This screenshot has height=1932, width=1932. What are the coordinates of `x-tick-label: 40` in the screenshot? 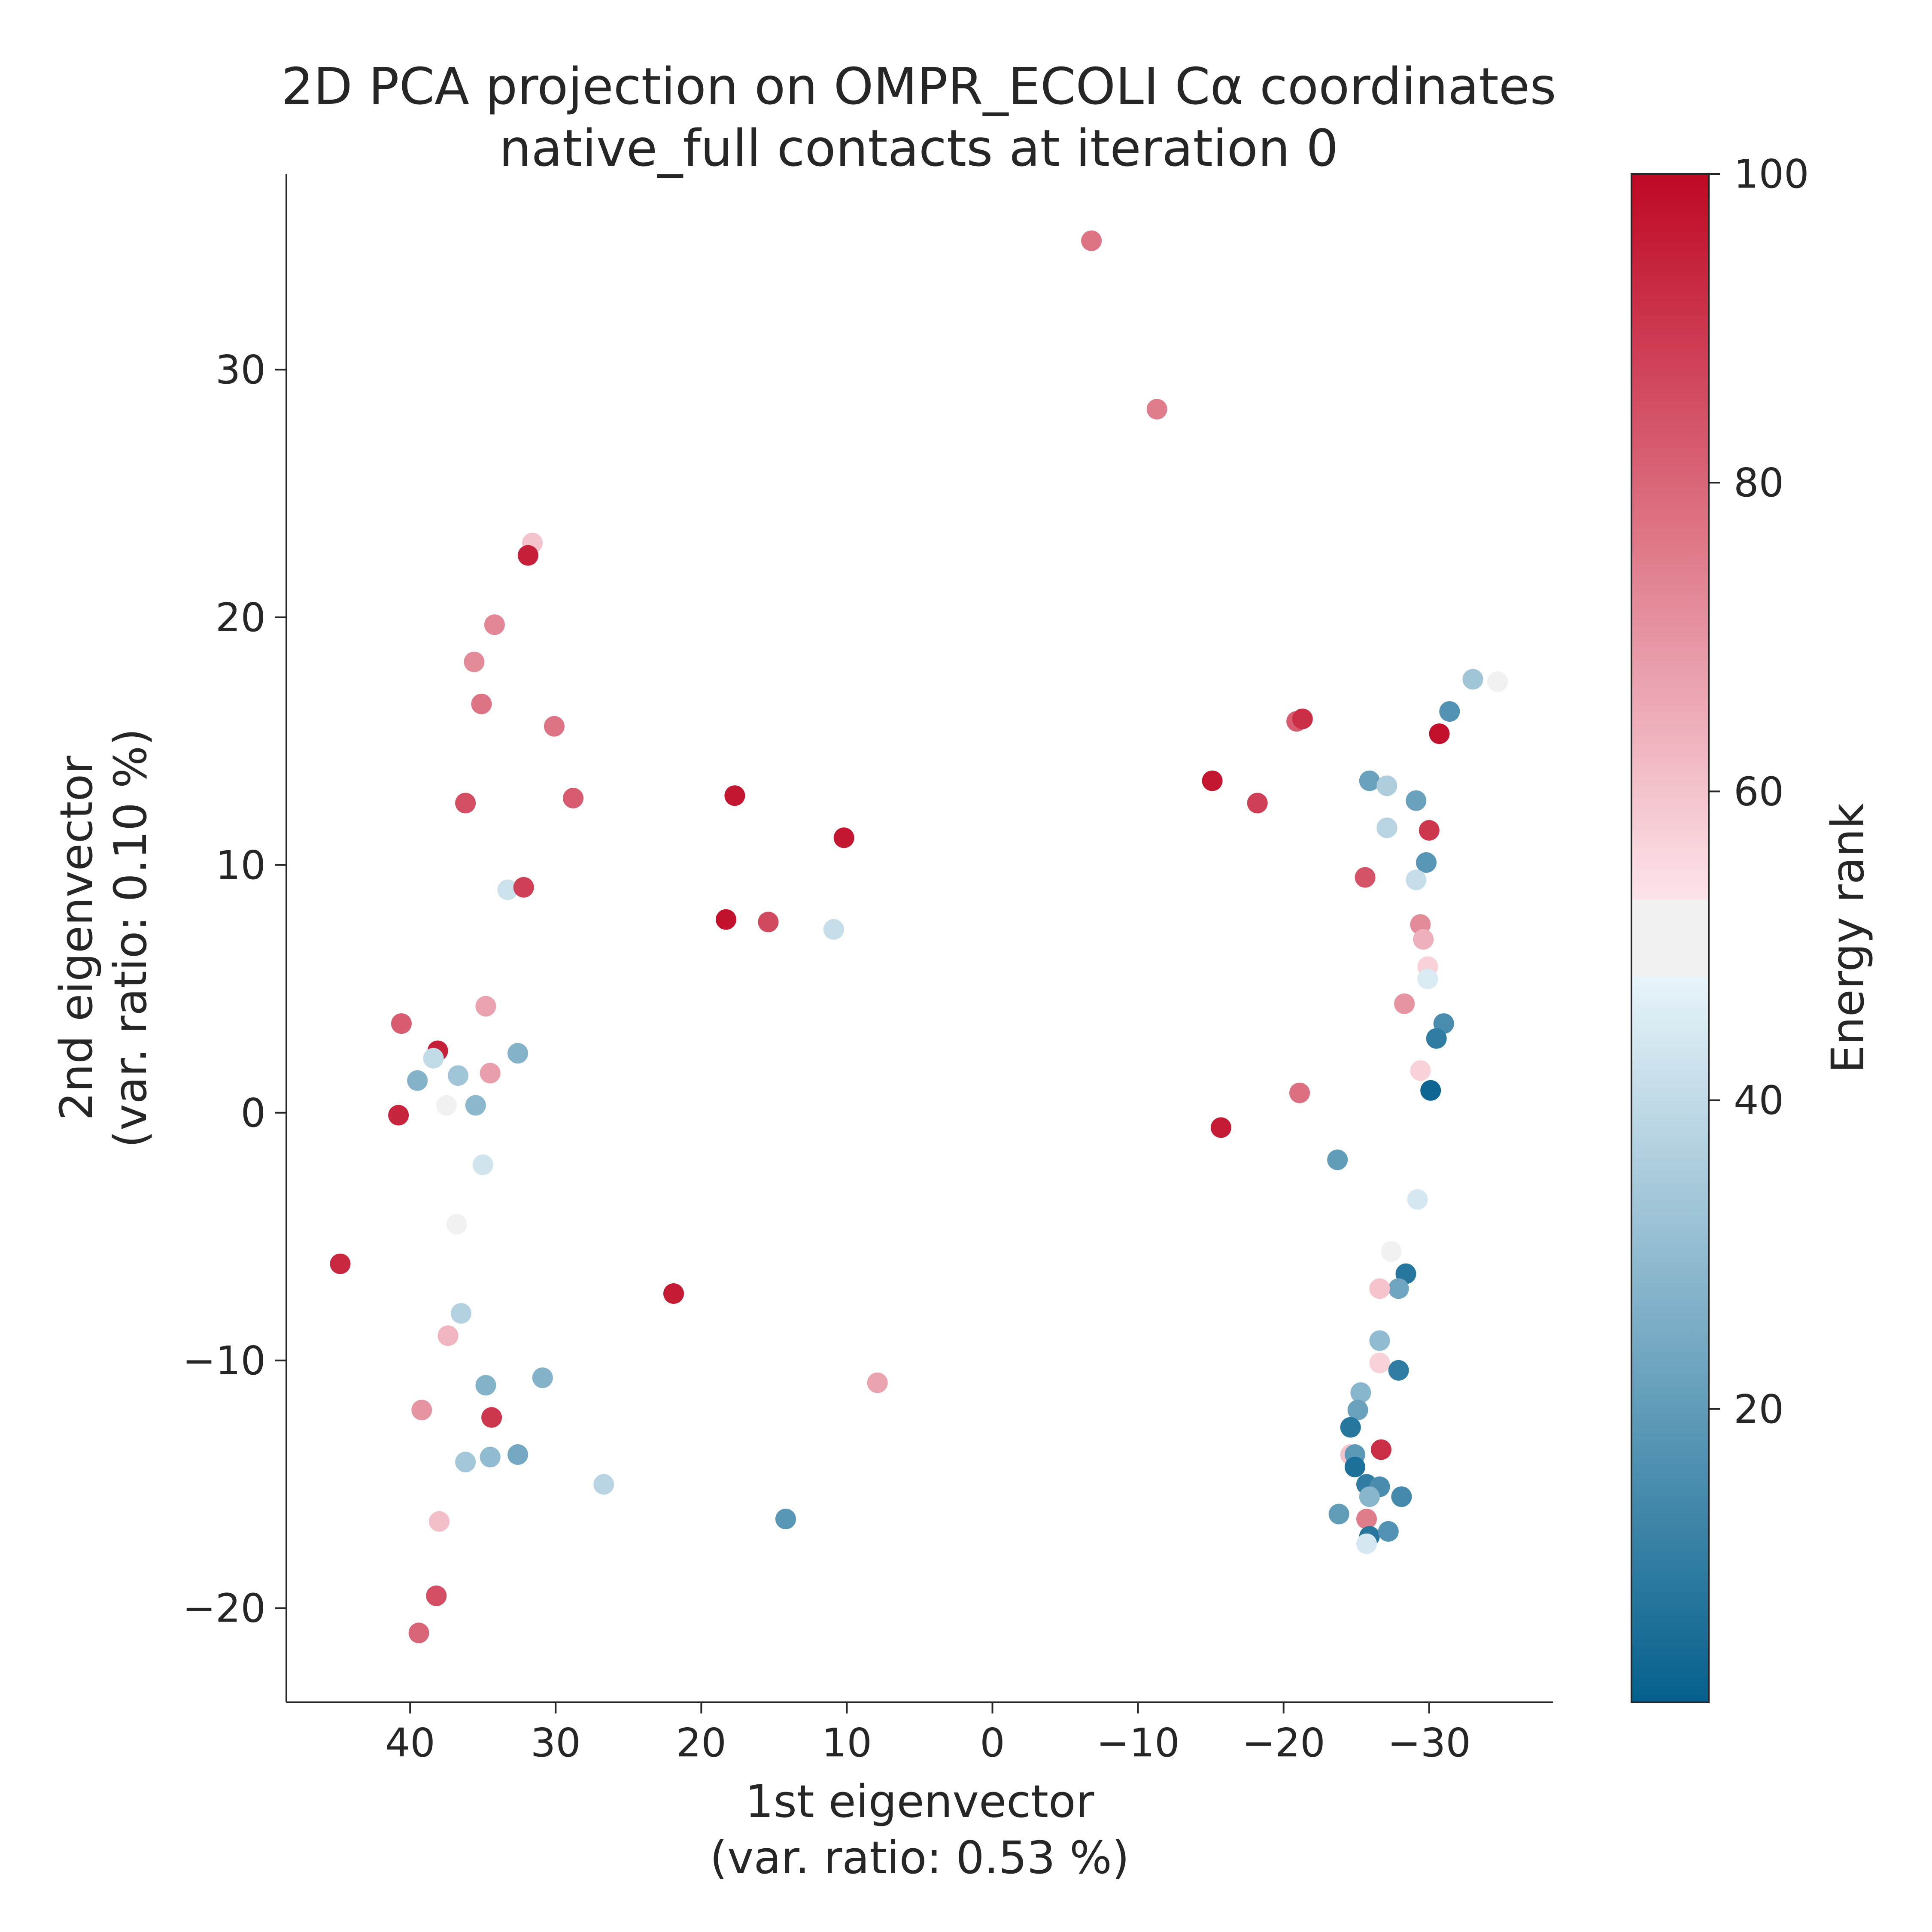 It's located at (410, 1743).